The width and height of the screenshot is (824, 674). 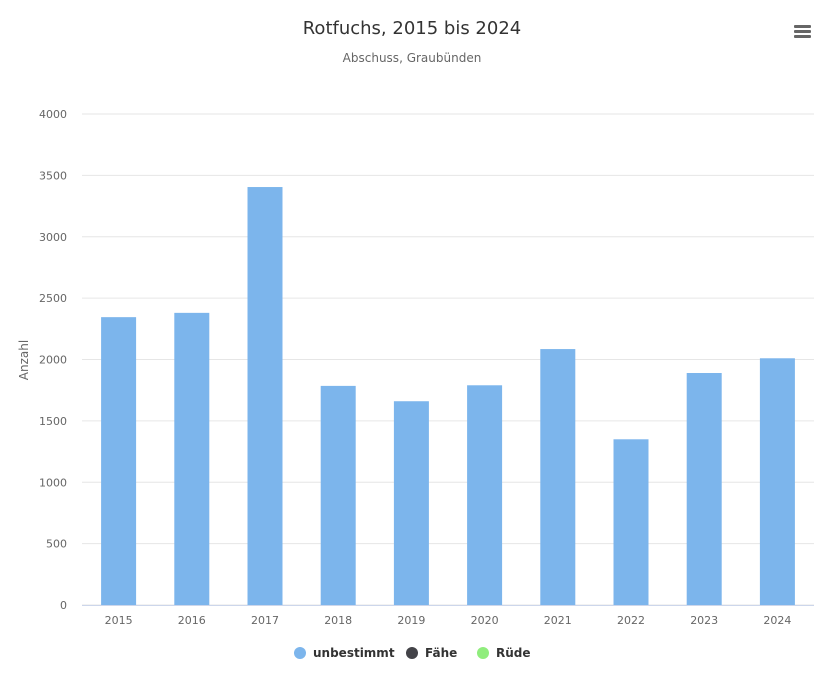 I want to click on y-tick-label: 2000, so click(x=53, y=360).